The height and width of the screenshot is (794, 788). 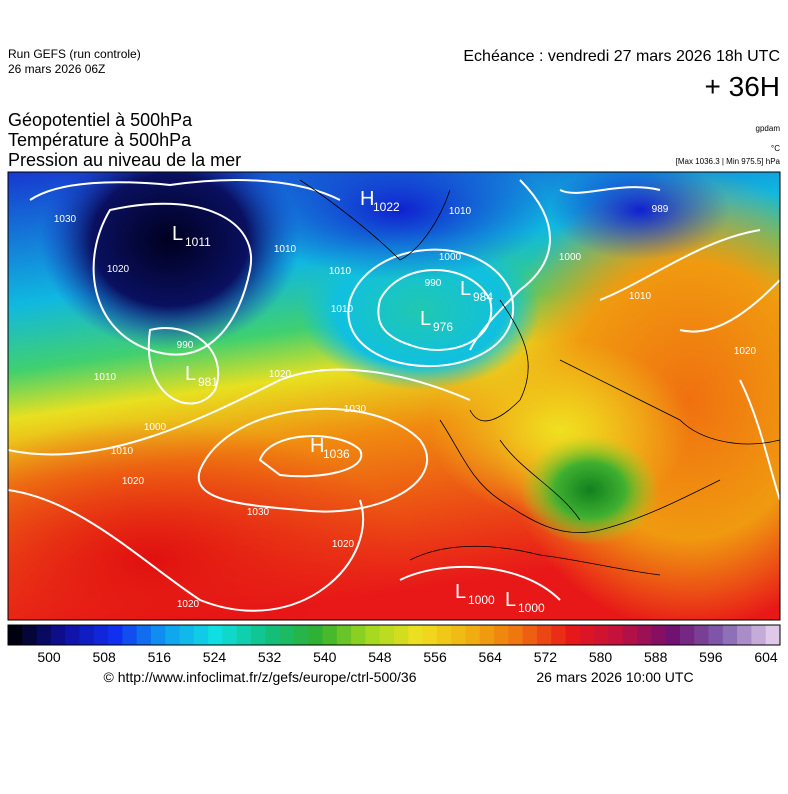 What do you see at coordinates (386, 207) in the screenshot?
I see `center-value: 1022` at bounding box center [386, 207].